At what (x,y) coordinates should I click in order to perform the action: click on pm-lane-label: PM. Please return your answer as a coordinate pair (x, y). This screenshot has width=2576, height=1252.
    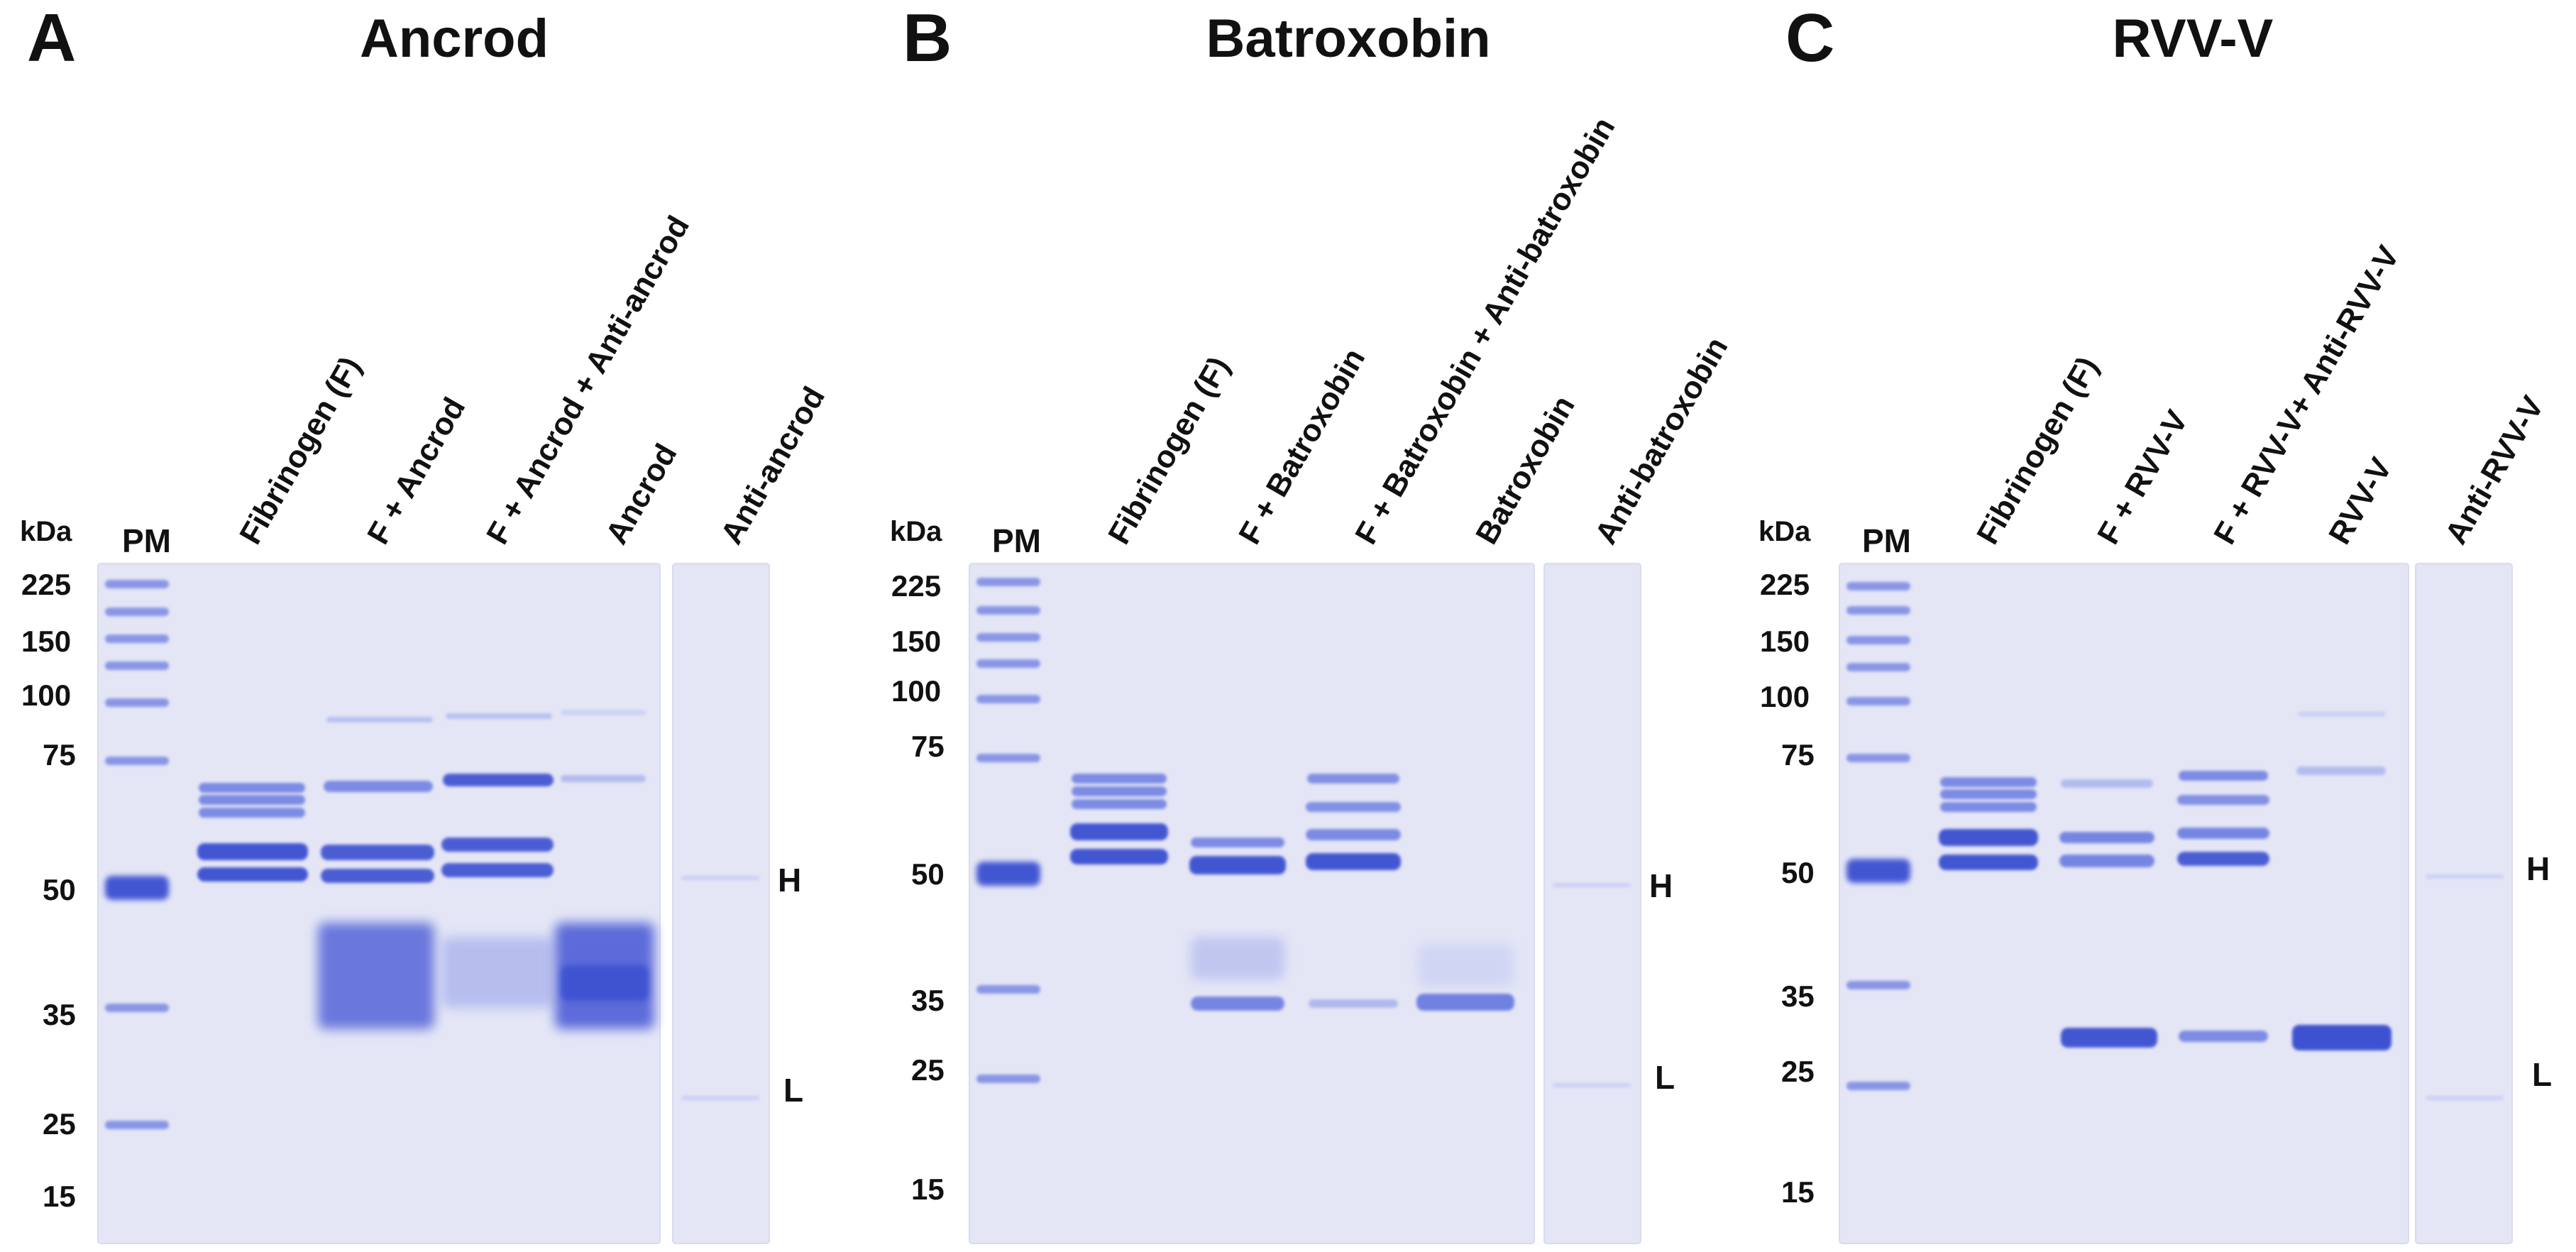
    Looking at the image, I should click on (146, 540).